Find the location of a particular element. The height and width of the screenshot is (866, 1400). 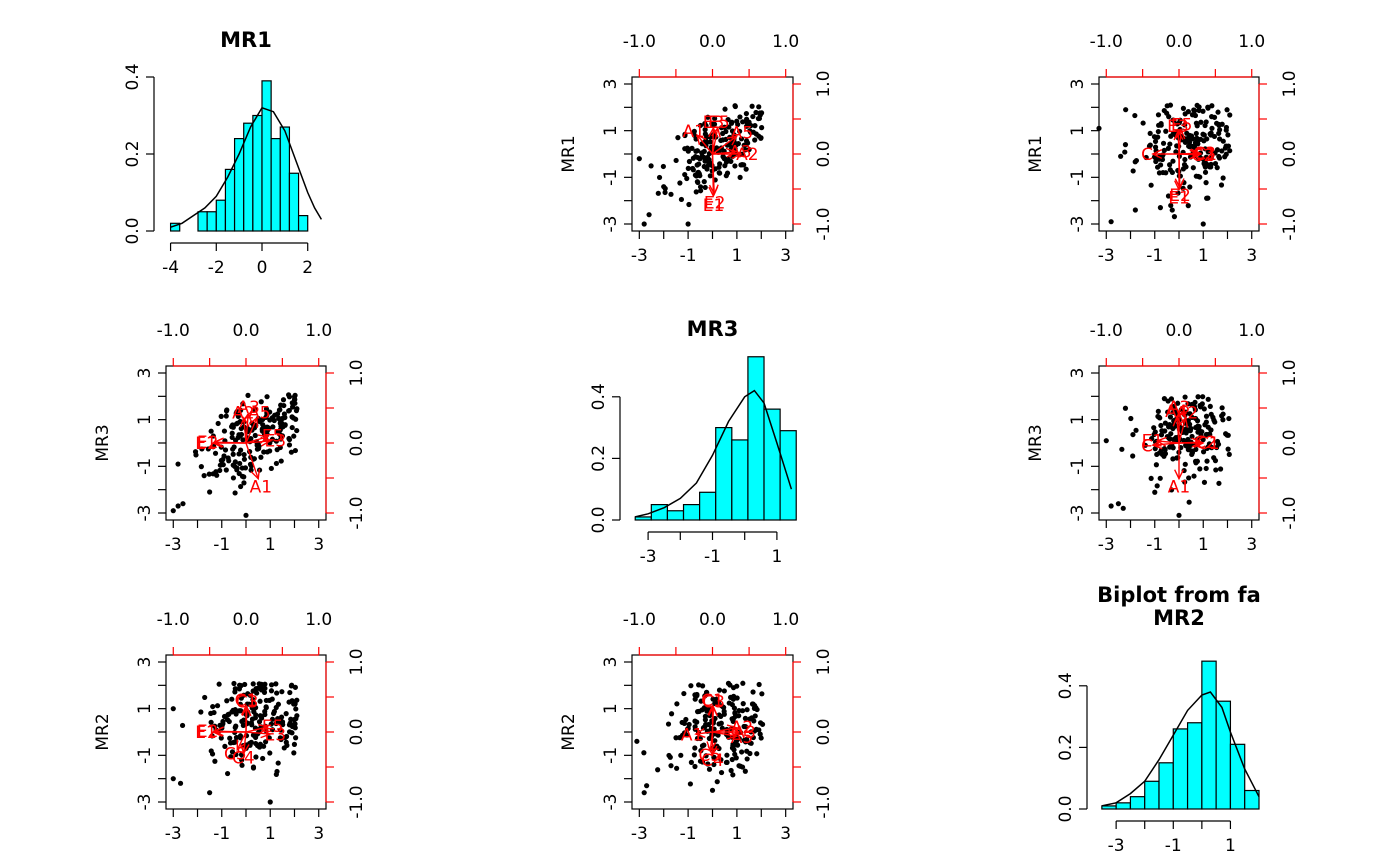

y-tick-label: 0.4 is located at coordinates (599, 396).